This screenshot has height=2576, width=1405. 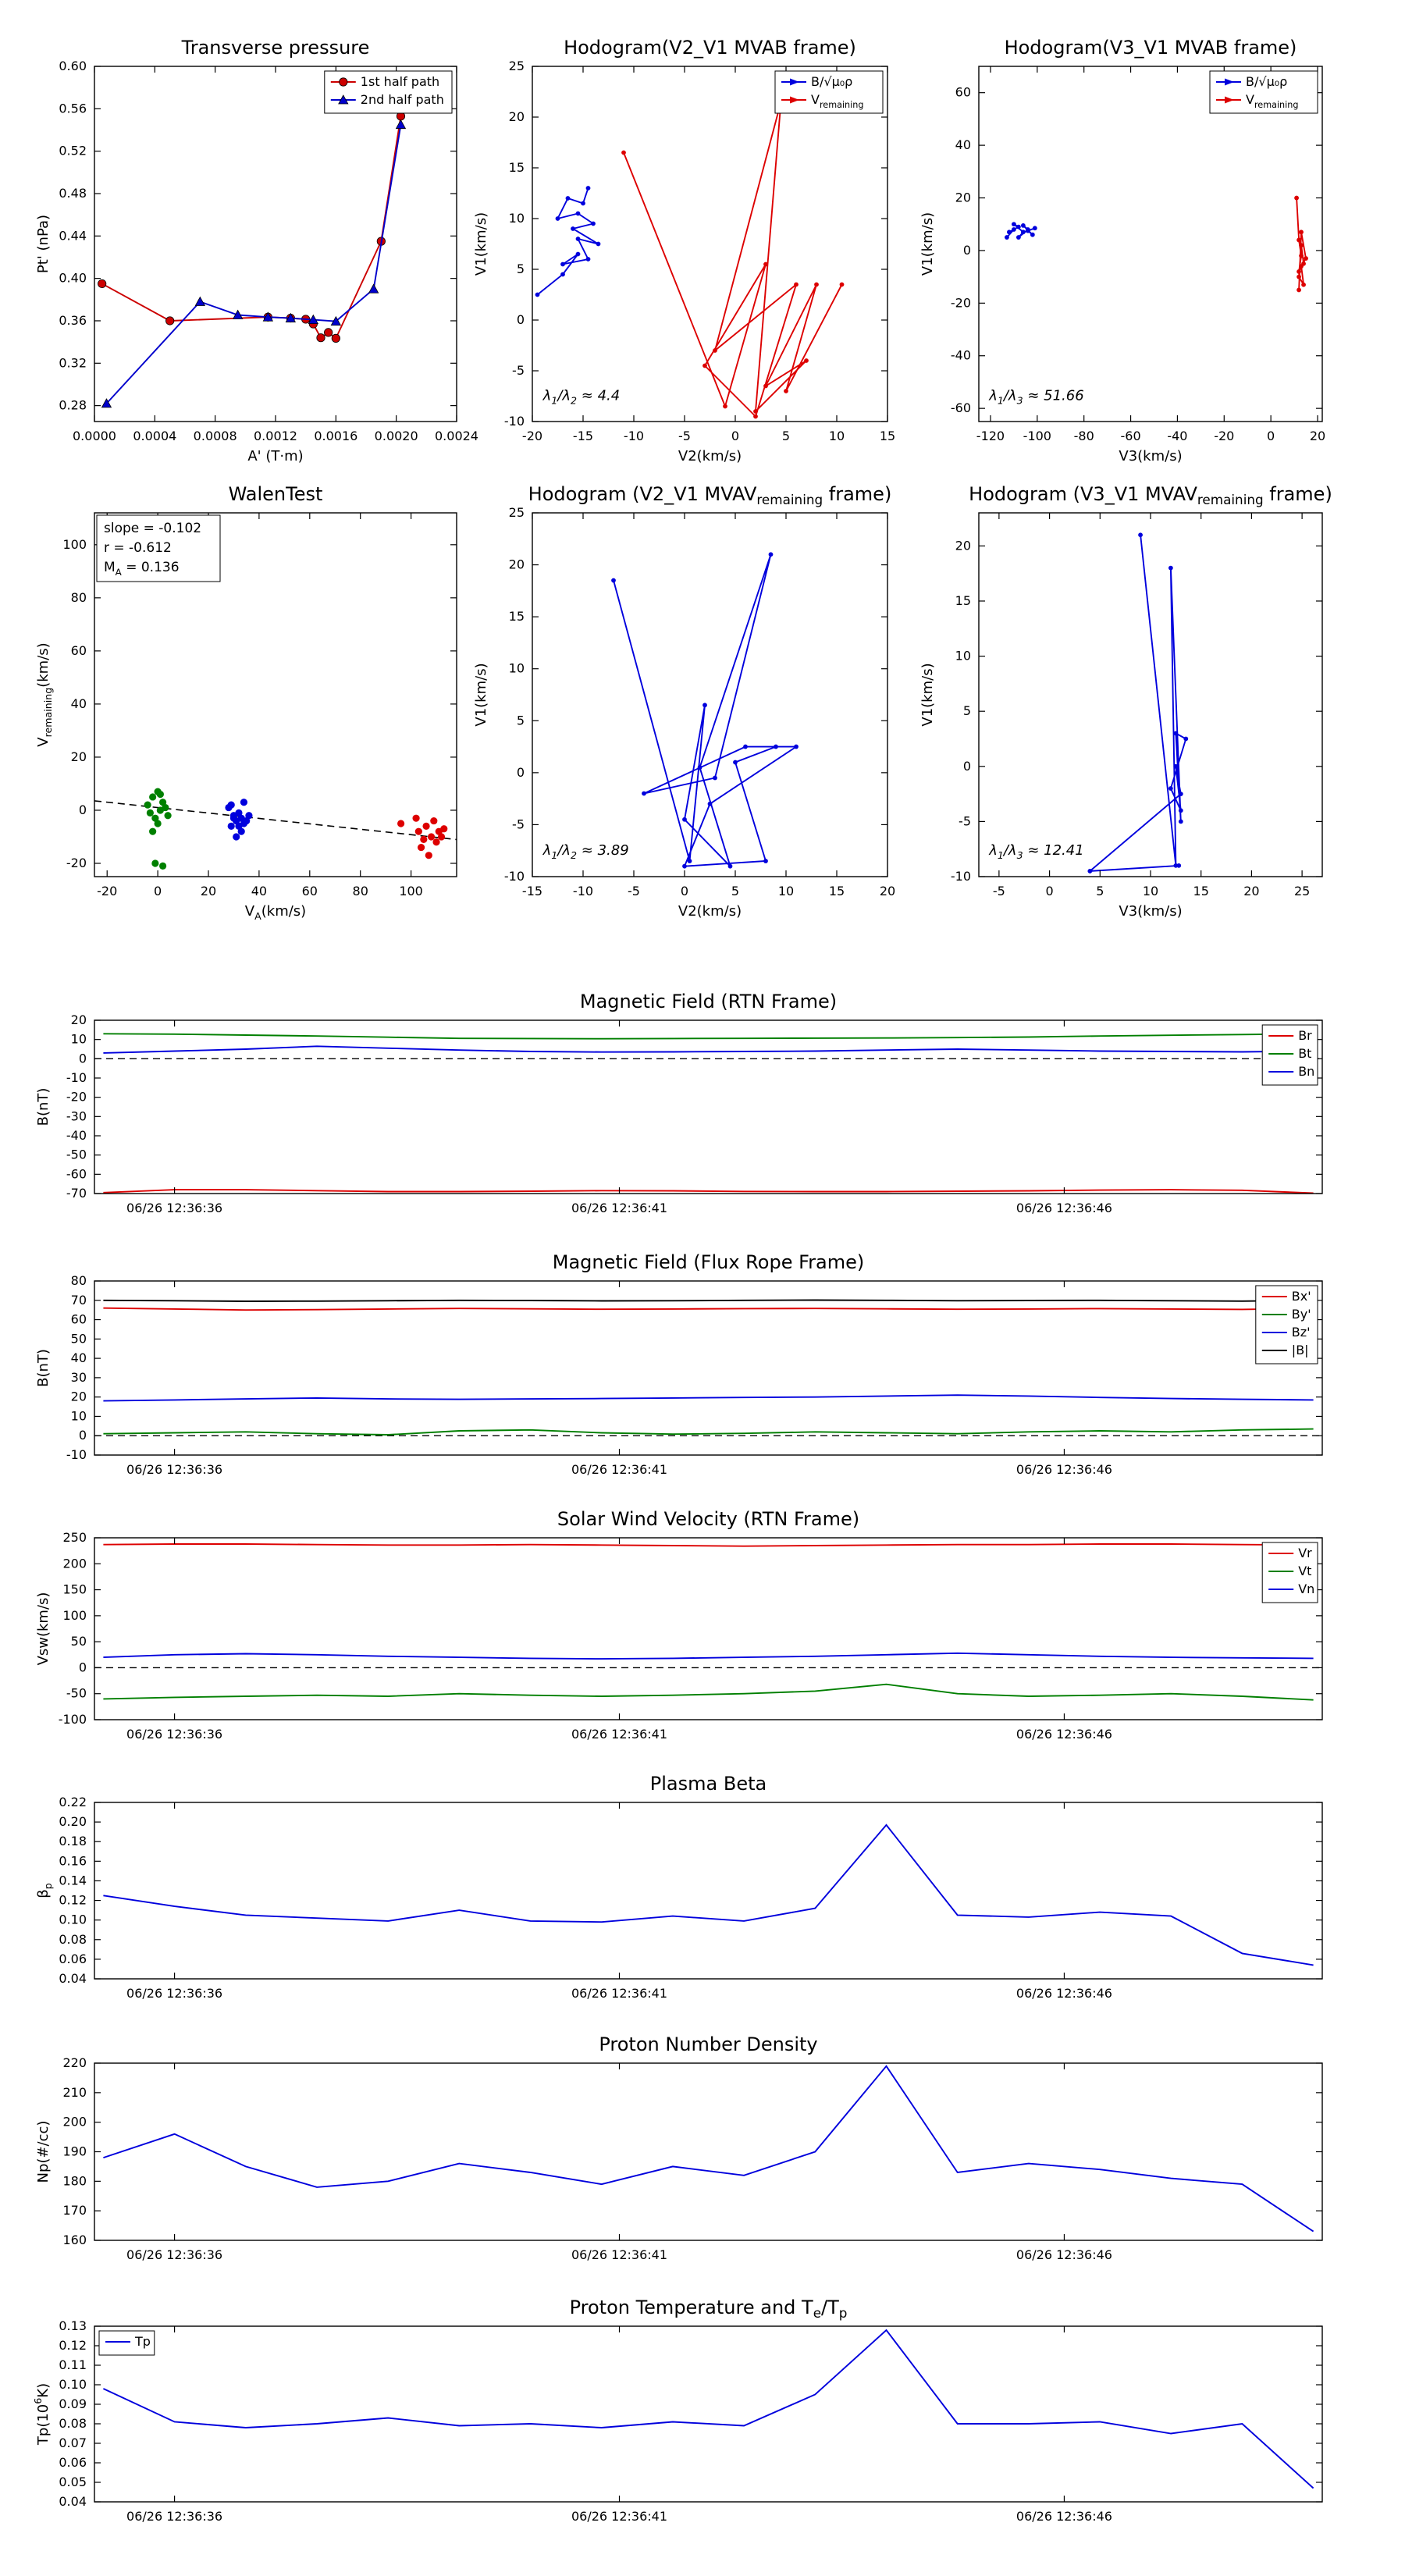 I want to click on svg-text: λ1/λ2 ≈ 4.4, so click(x=581, y=397).